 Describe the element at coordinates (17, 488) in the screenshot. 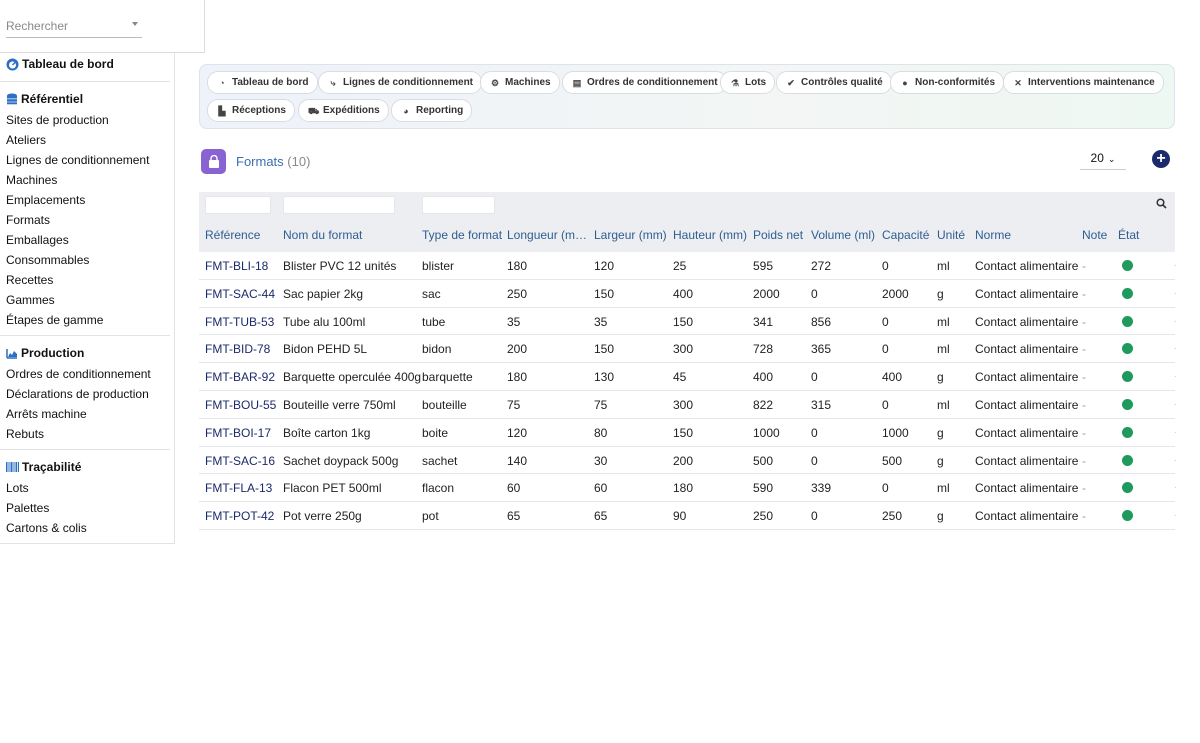

I see `sidebar-item-lots: Lots` at that location.